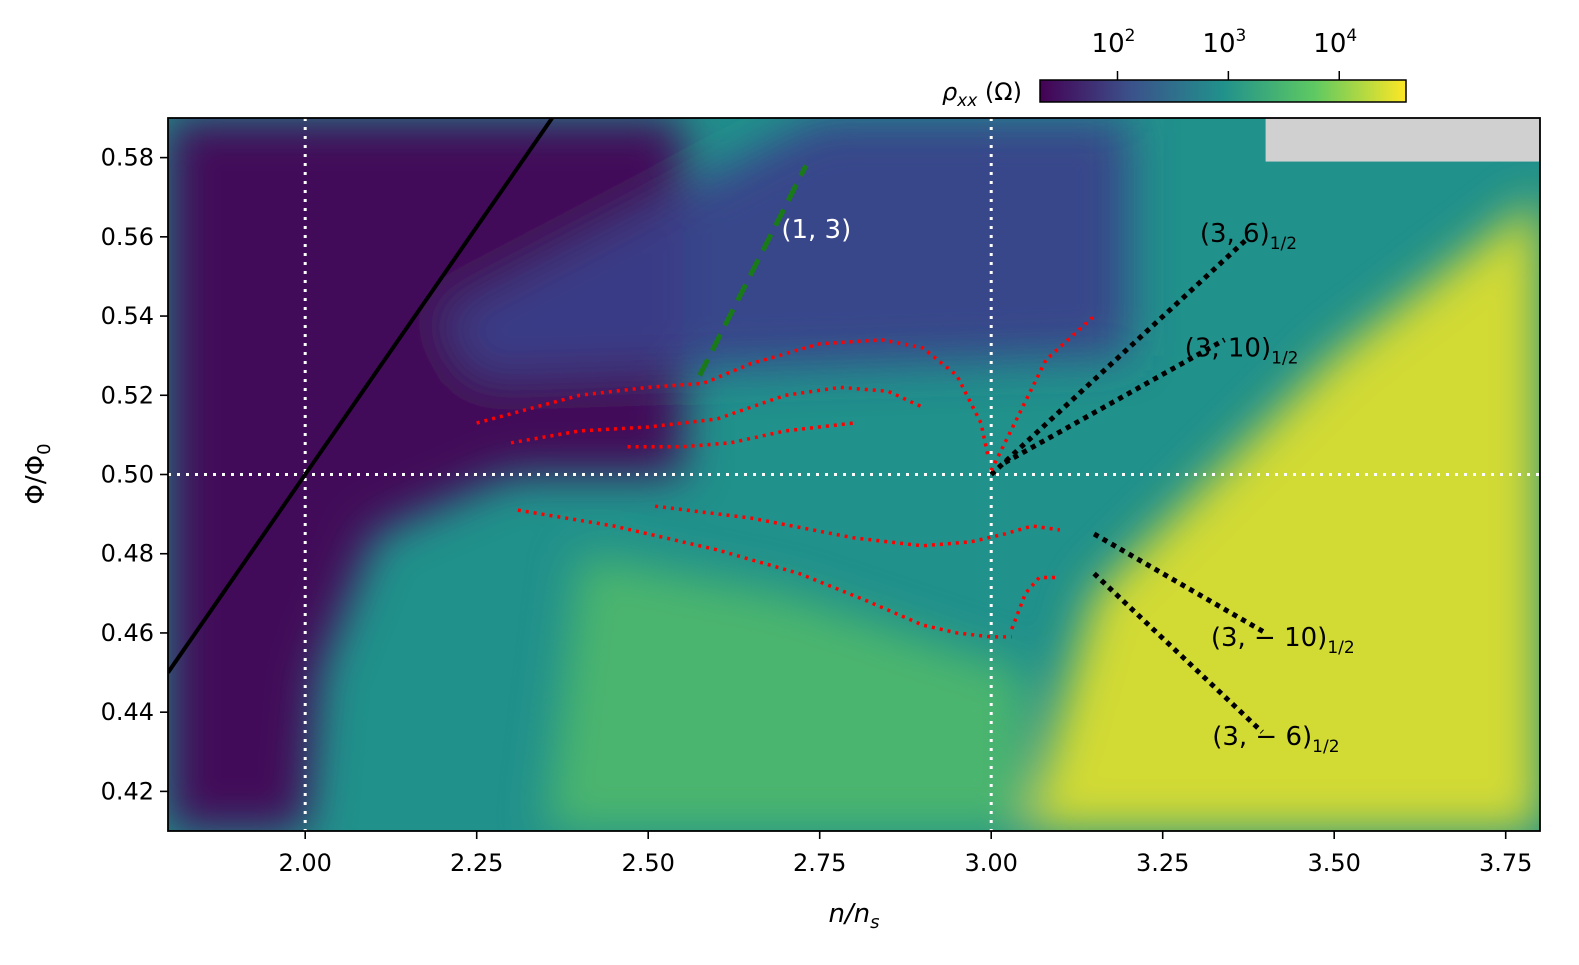  What do you see at coordinates (127, 633) in the screenshot?
I see `y-tick-label: 0.46` at bounding box center [127, 633].